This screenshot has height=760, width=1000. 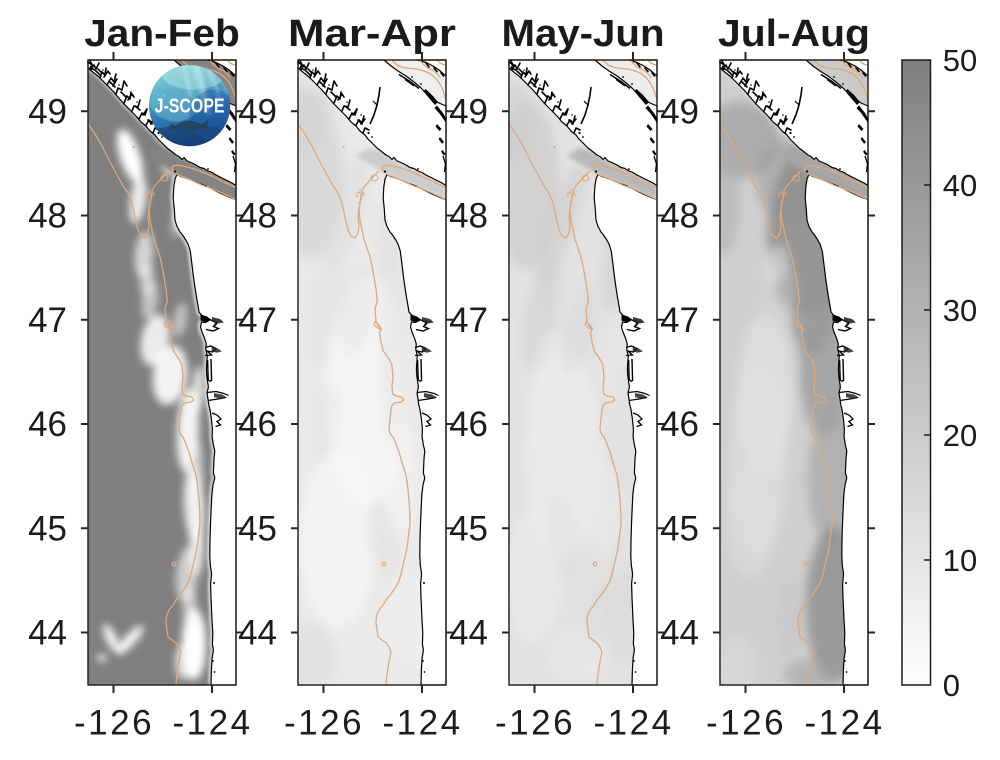 I want to click on svg-text: 0, so click(x=951, y=685).